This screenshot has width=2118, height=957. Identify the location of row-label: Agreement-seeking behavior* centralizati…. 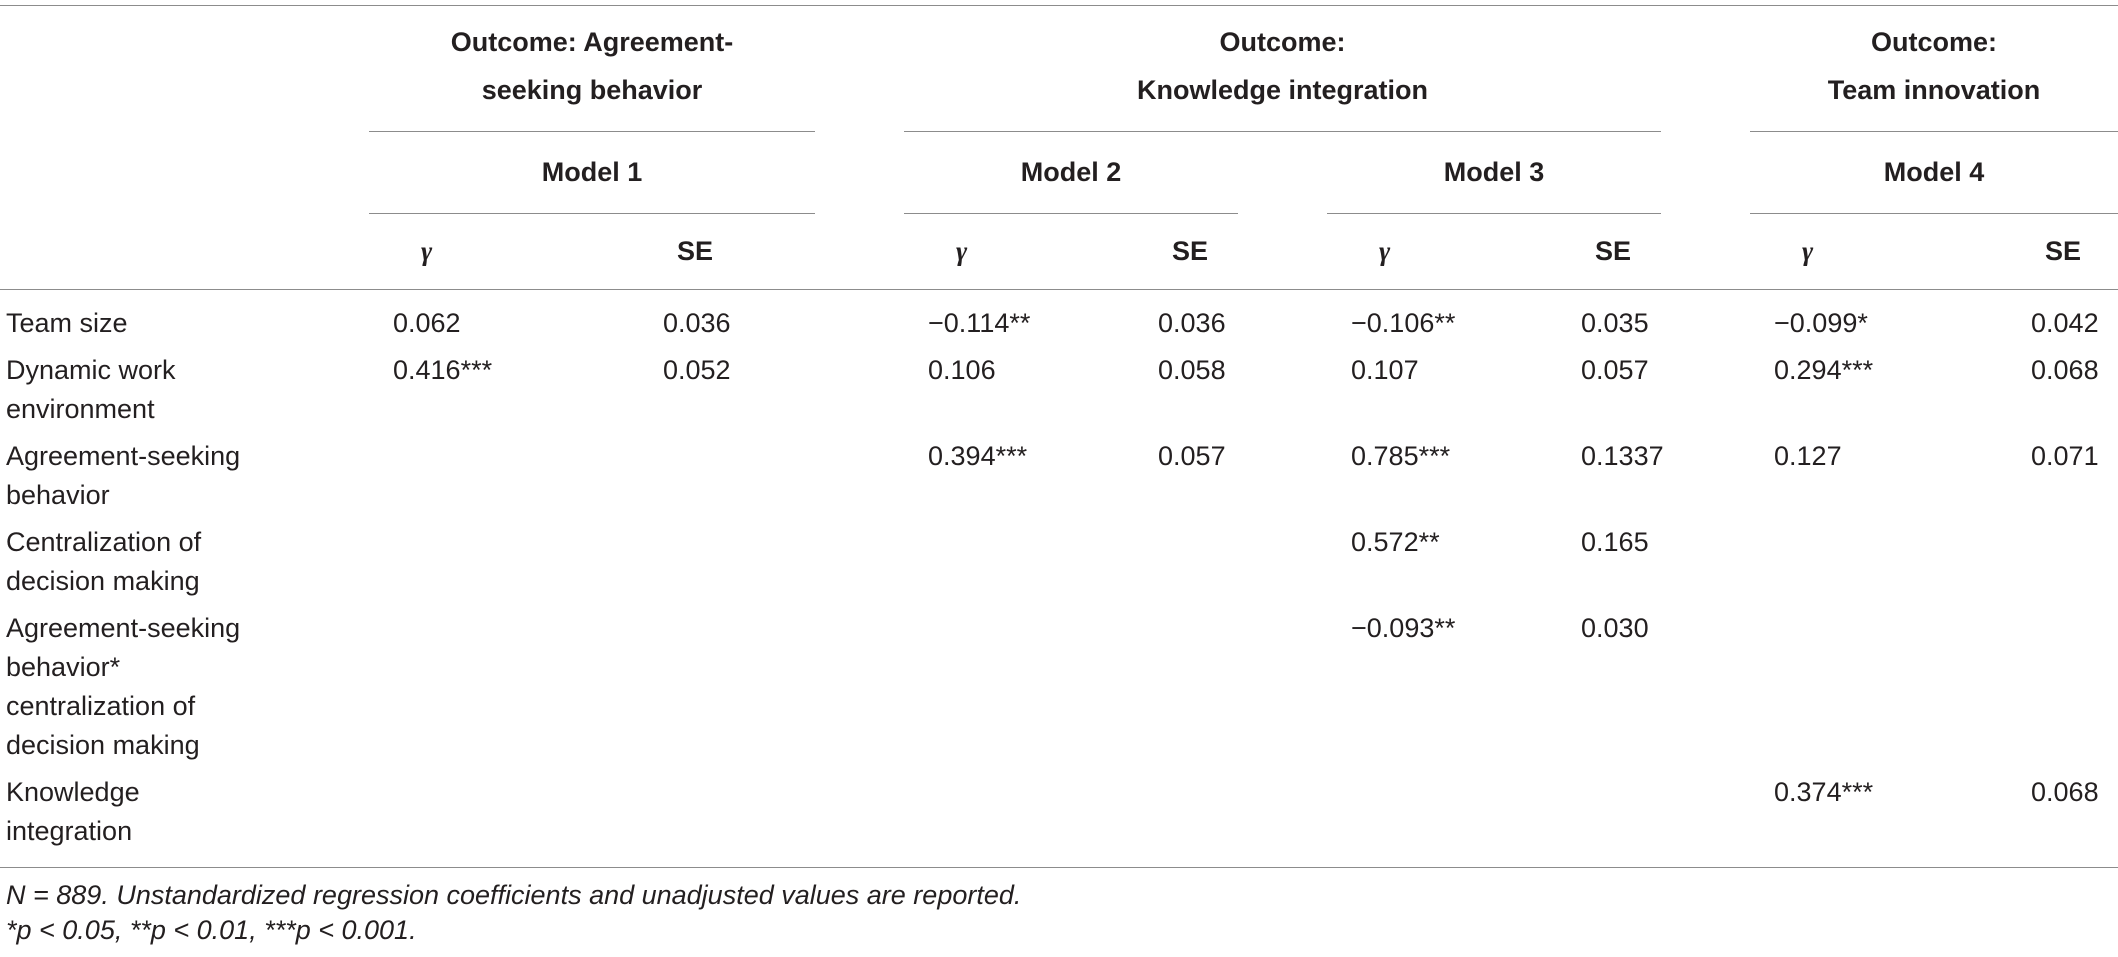
(123, 686).